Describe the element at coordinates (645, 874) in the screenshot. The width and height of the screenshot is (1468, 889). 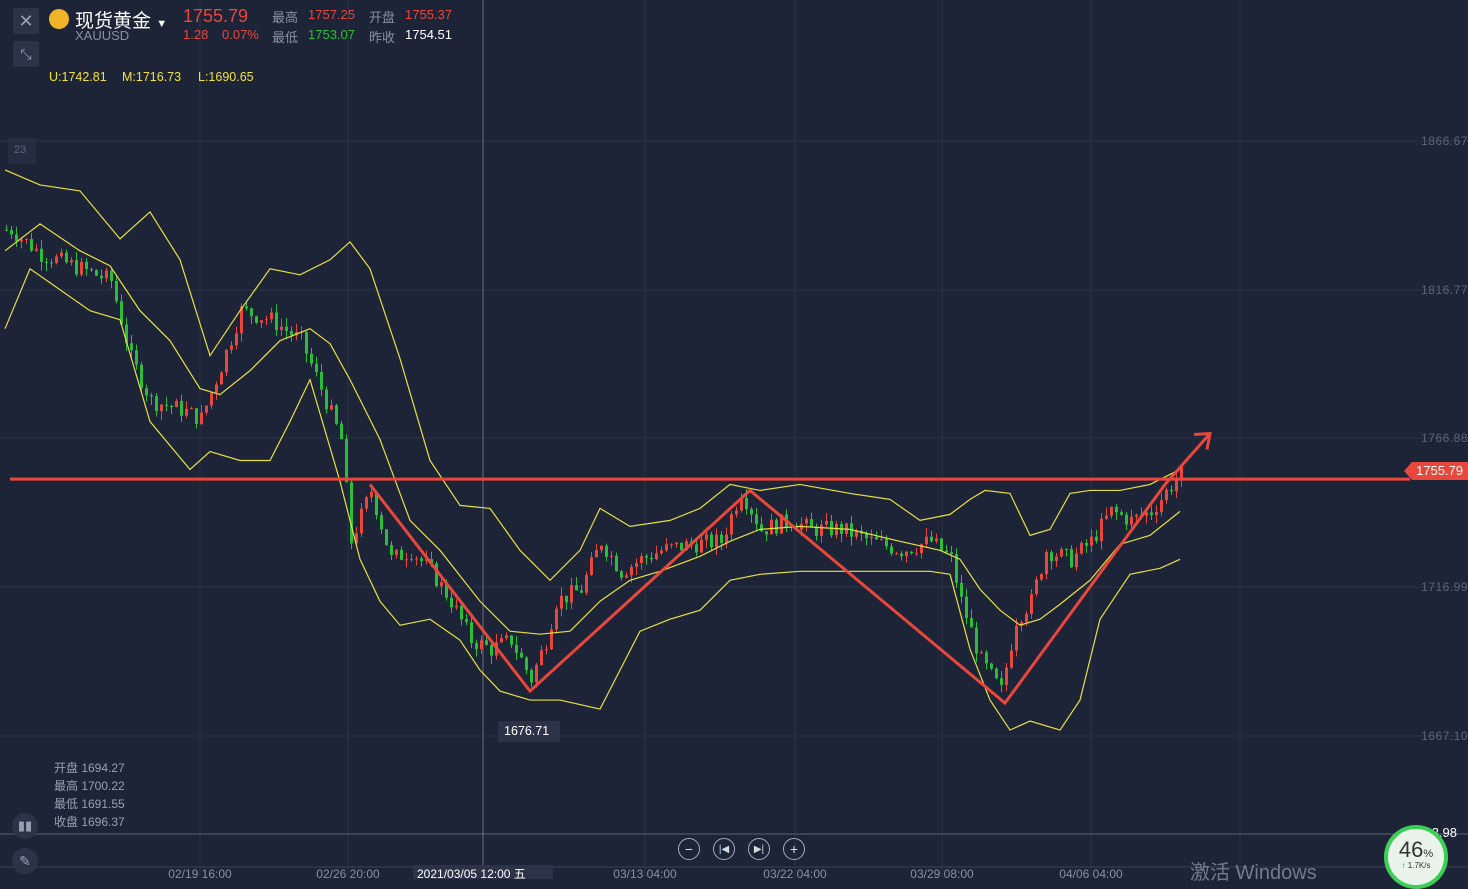
I see `x-tick: 03/13 04:00` at that location.